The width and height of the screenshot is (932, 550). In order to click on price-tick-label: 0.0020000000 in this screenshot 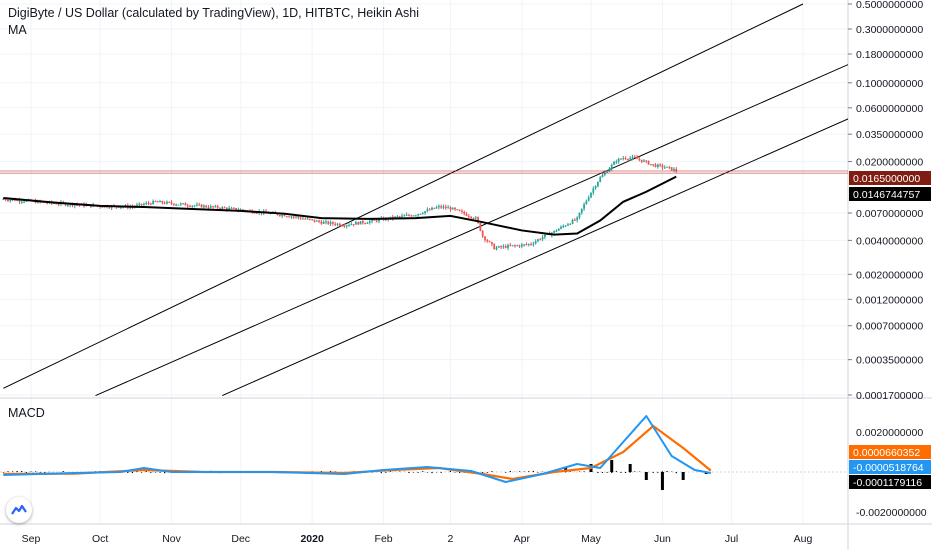, I will do `click(889, 275)`.